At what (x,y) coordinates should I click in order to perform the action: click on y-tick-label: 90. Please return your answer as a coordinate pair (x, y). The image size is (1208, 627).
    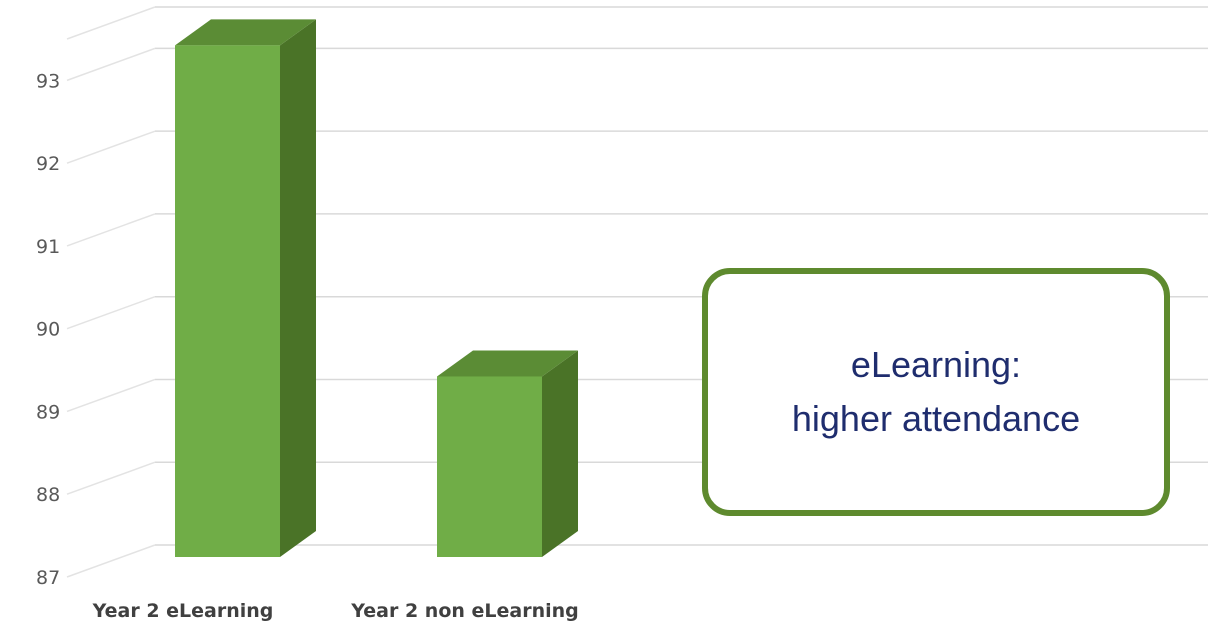
    Looking at the image, I should click on (48, 330).